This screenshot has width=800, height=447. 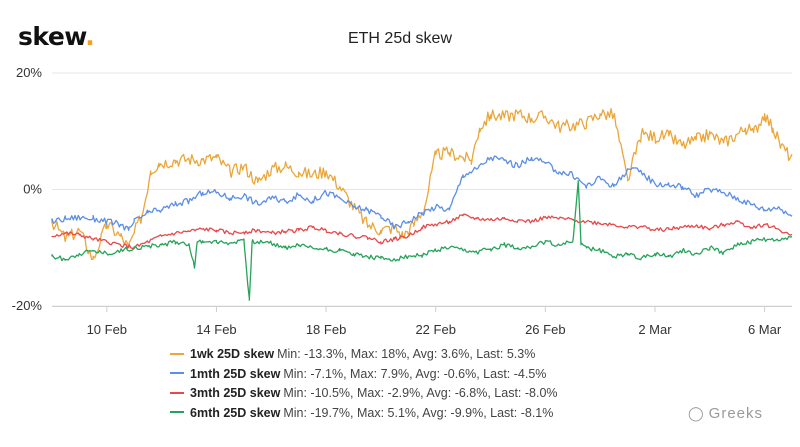 I want to click on legend-swatch-1wk, so click(x=177, y=353).